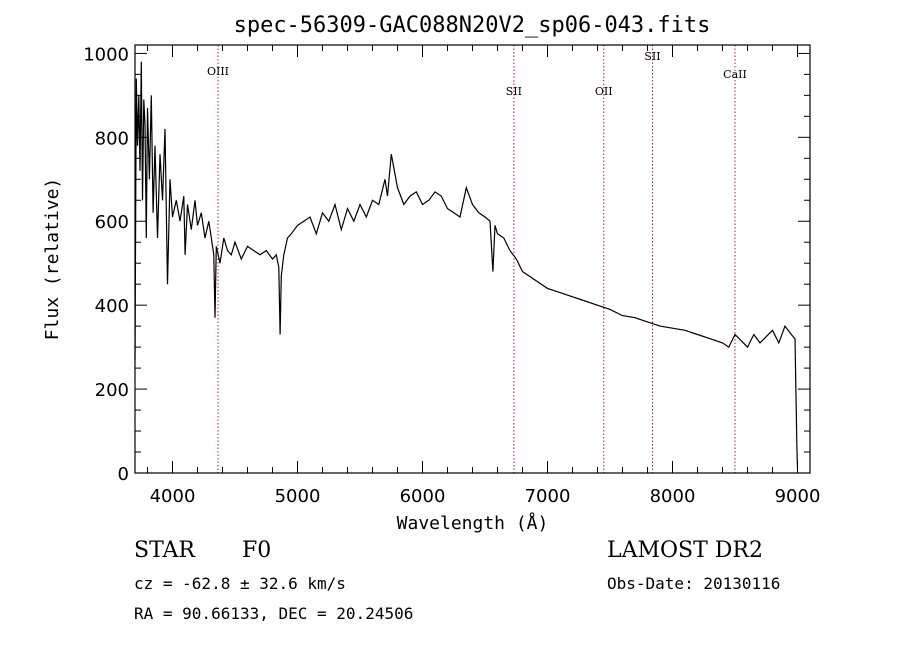 Image resolution: width=900 pixels, height=649 pixels. Describe the element at coordinates (257, 550) in the screenshot. I see `object-subclass: F0` at that location.